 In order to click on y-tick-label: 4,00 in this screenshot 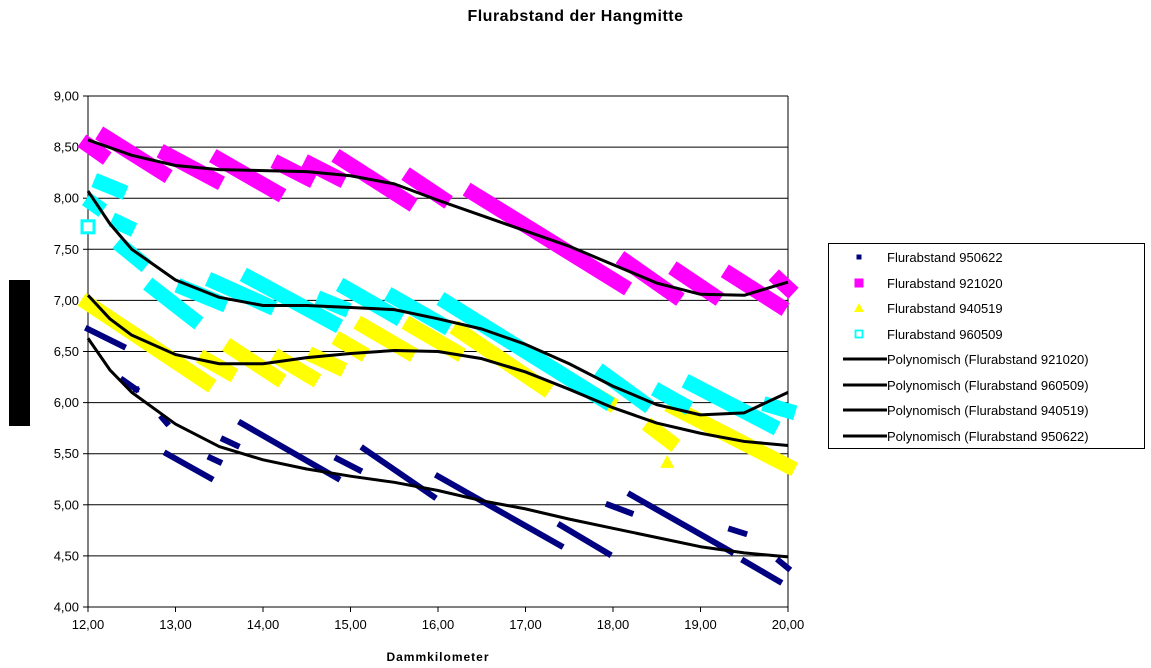, I will do `click(66, 607)`.